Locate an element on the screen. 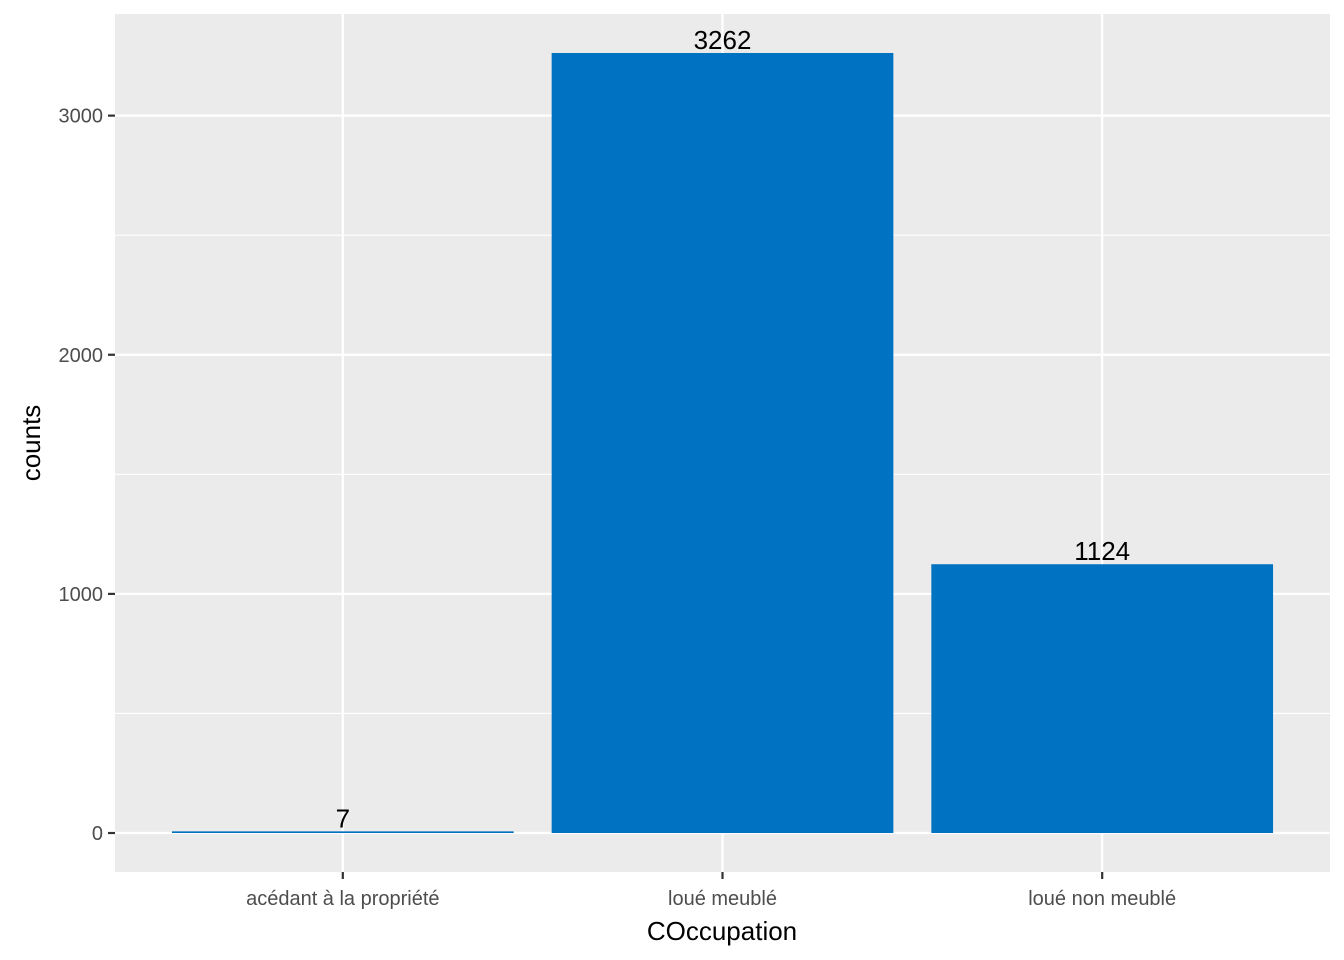  y-tick-label: 3000 is located at coordinates (81, 117).